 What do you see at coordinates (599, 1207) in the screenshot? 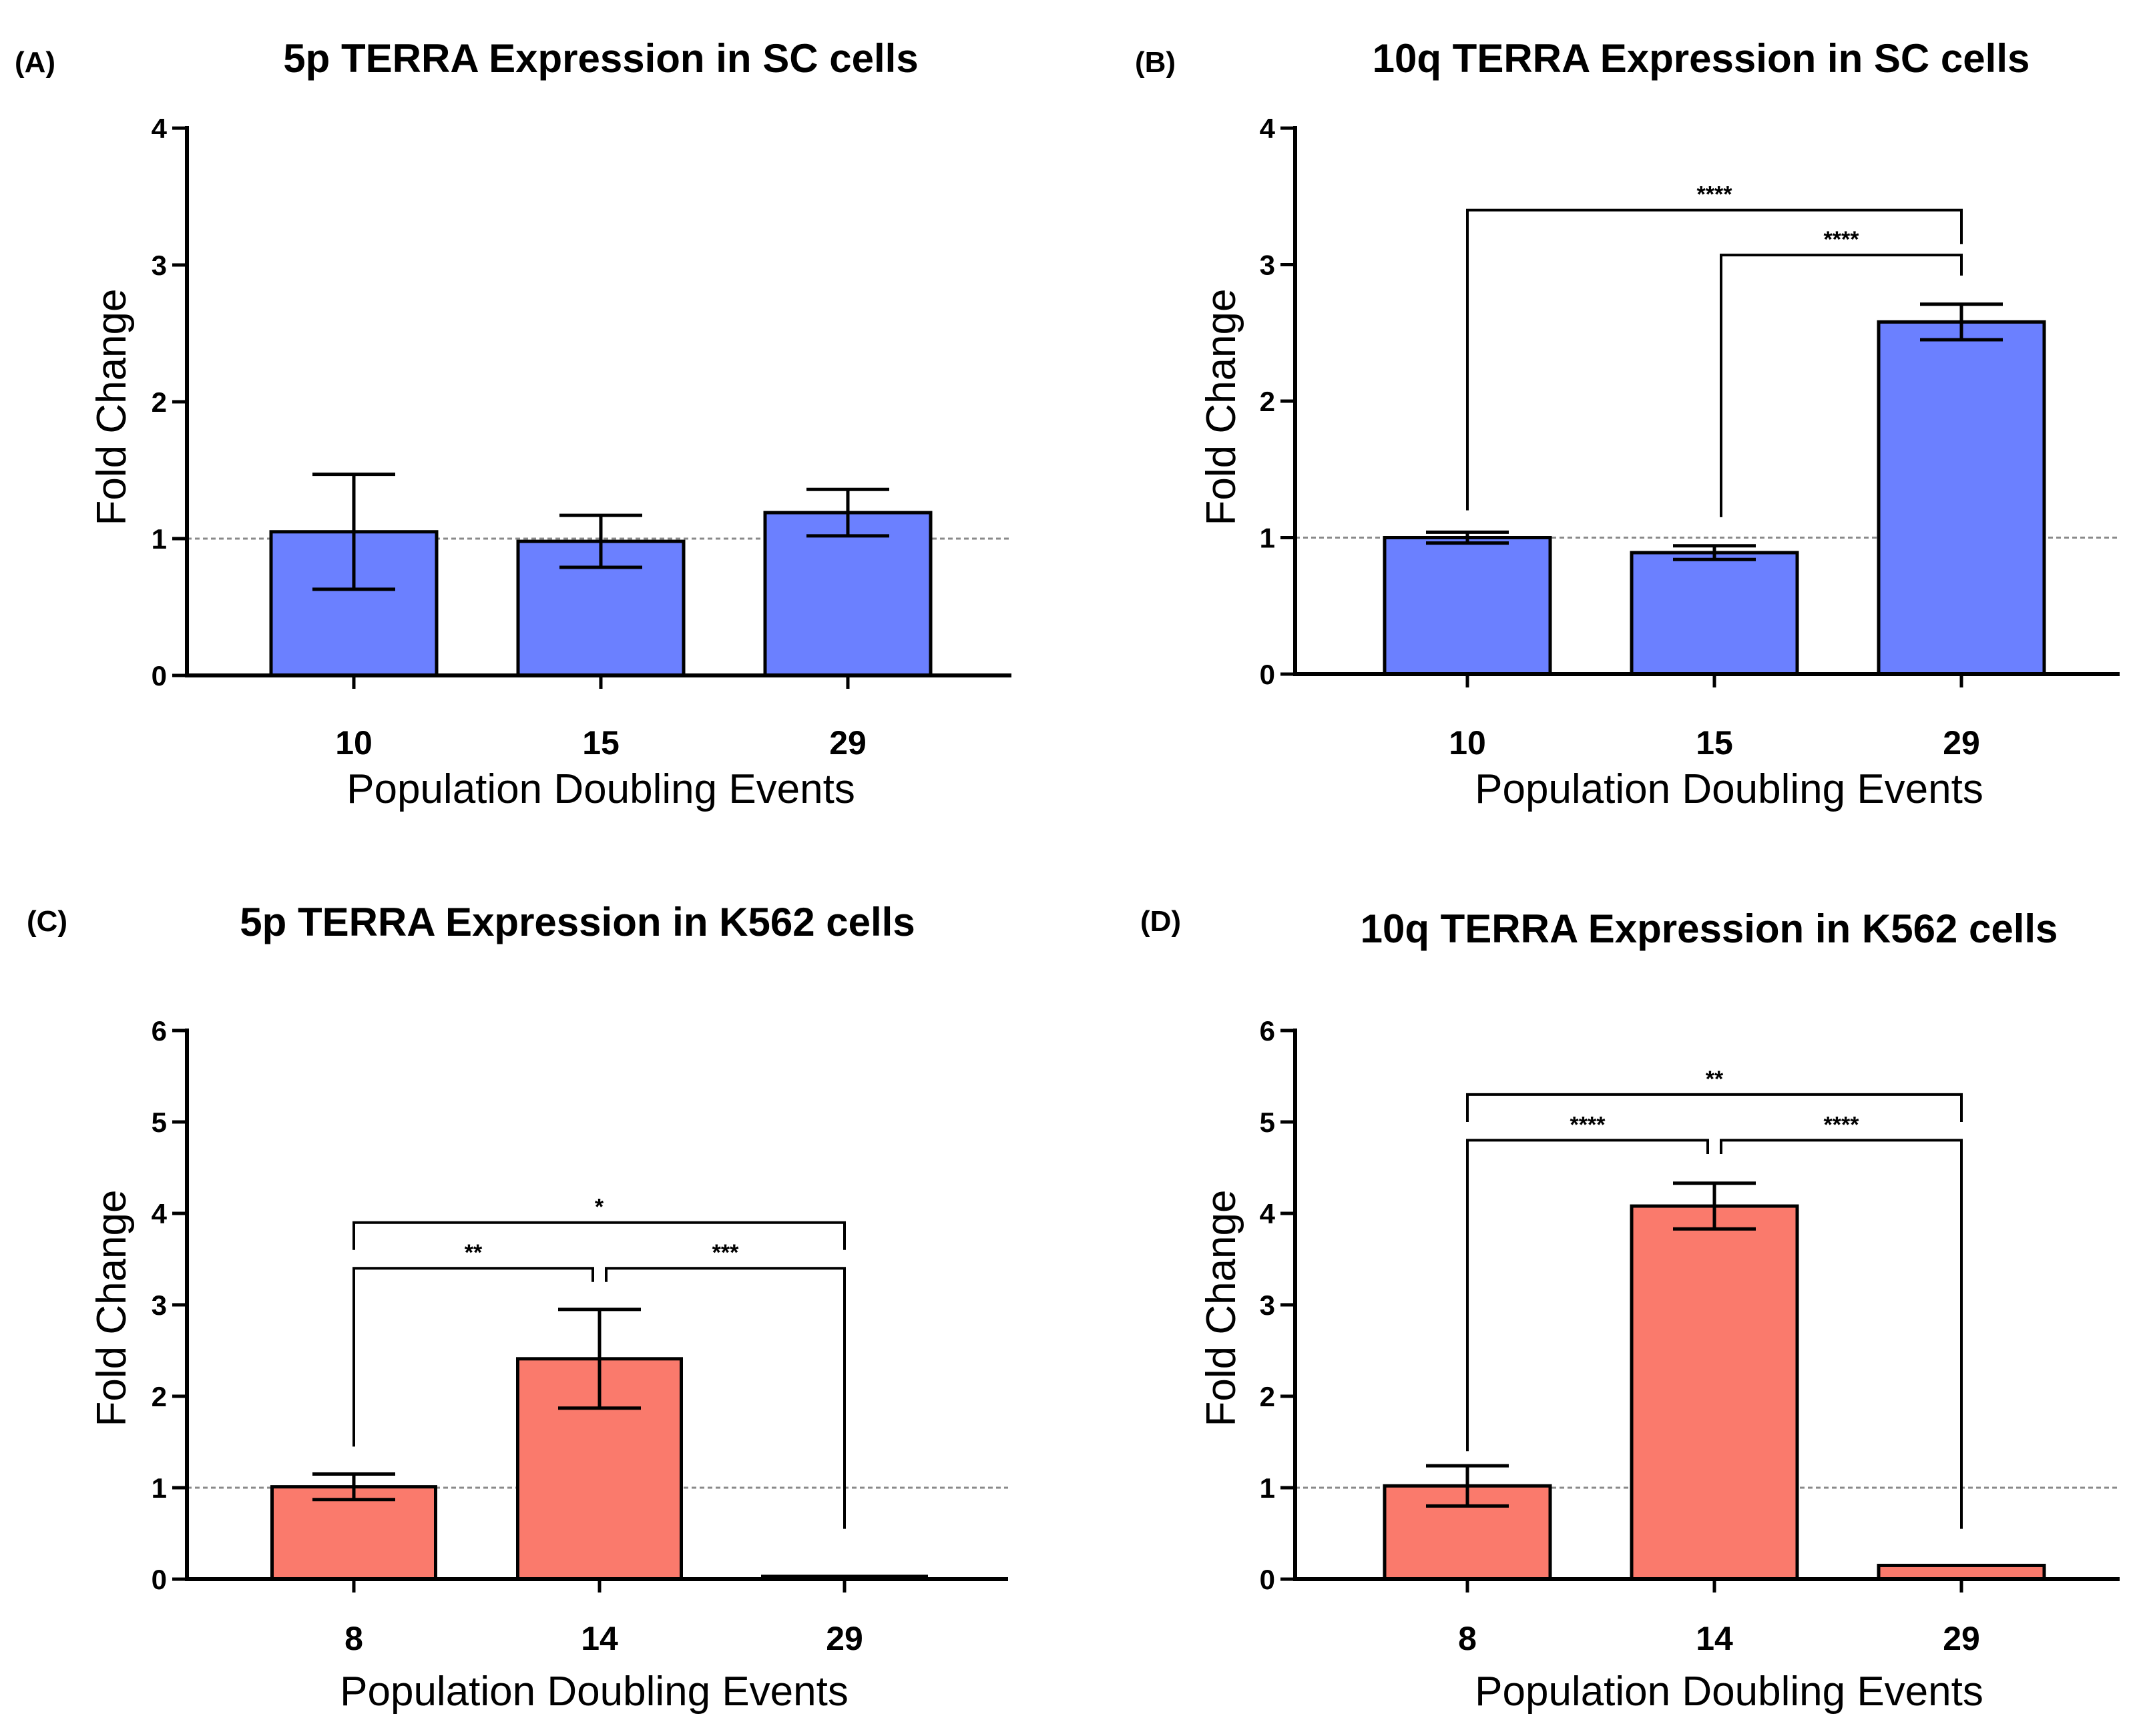
I see `significance-label: *` at bounding box center [599, 1207].